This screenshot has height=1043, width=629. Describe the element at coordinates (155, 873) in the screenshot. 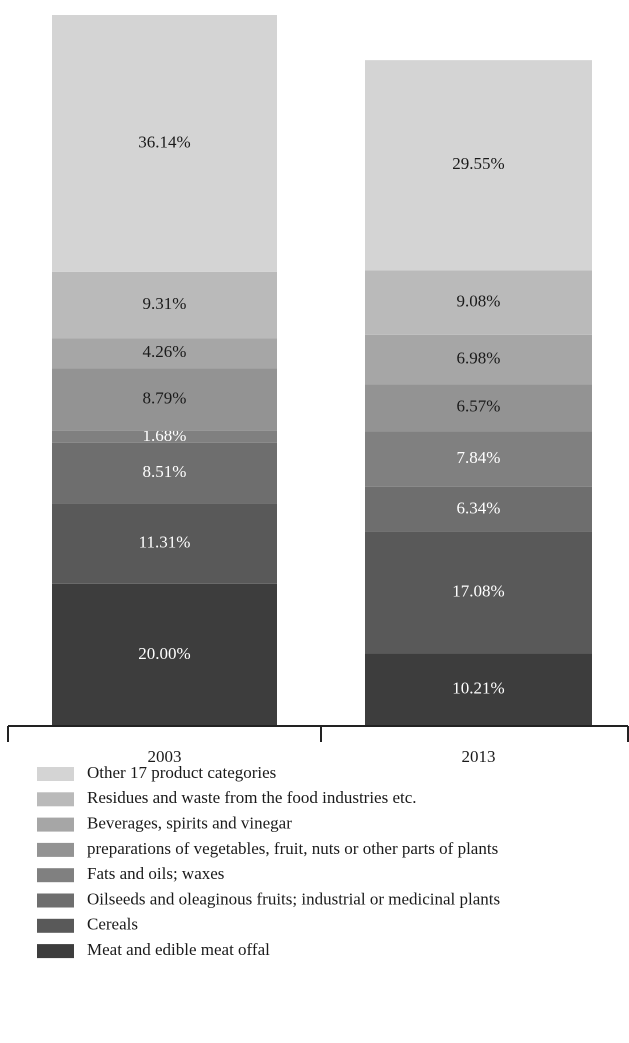

I see `legend-label: Fats and oils; waxes` at that location.